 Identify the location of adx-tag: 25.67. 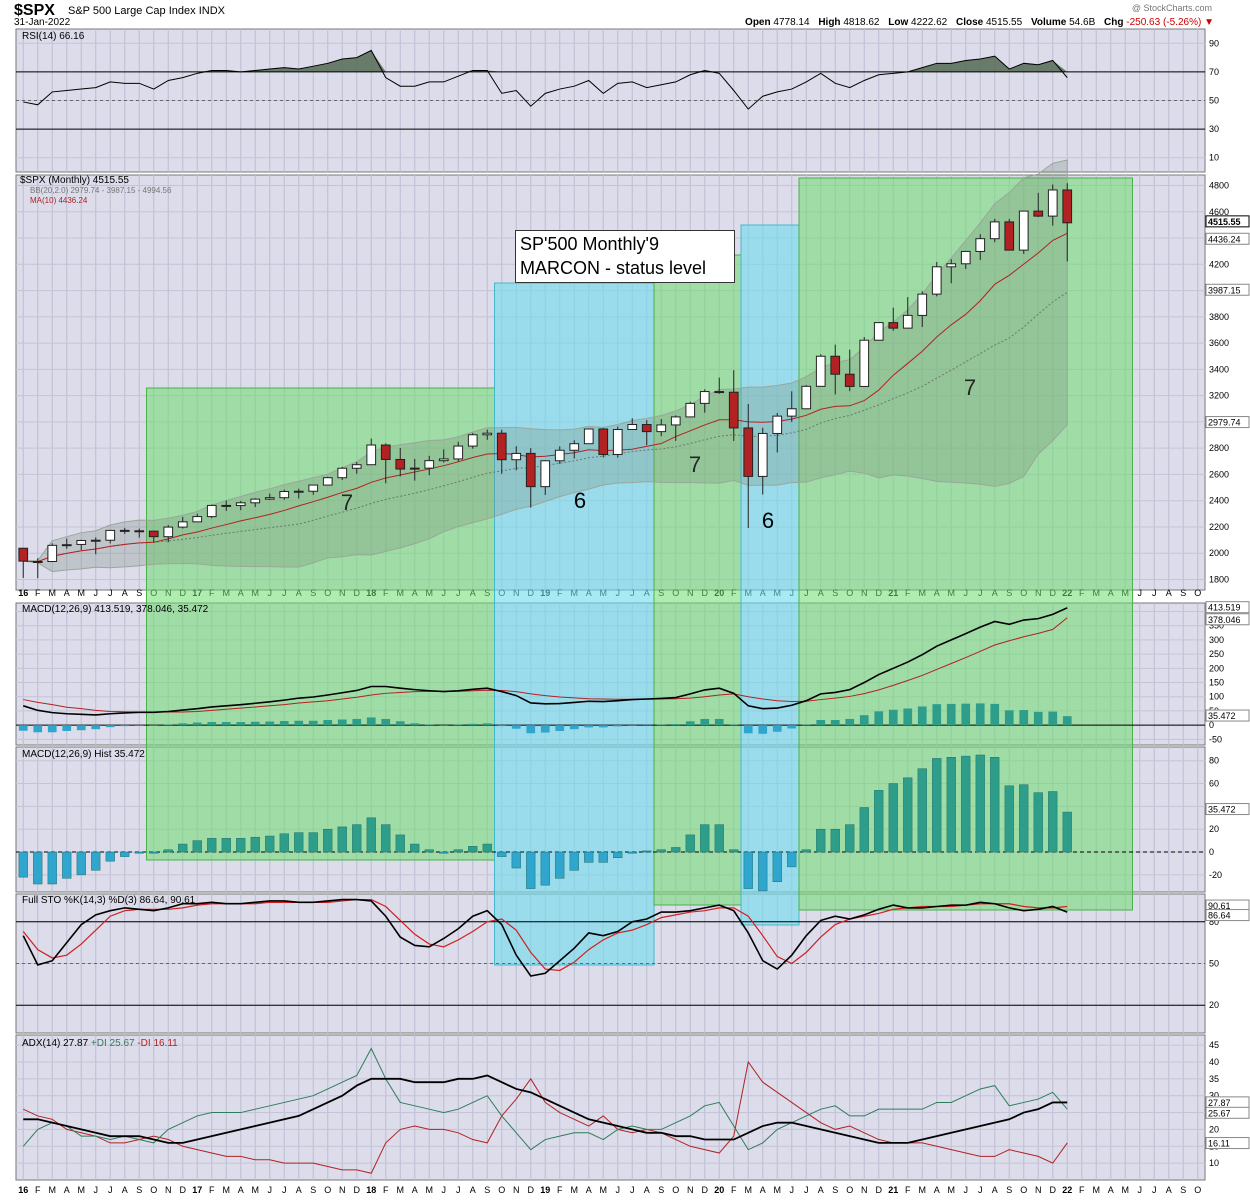
(1219, 1113).